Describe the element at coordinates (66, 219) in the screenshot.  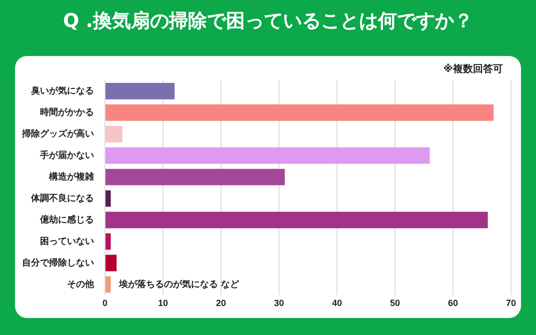
I see `y-tick-label: 億劫に感じる` at that location.